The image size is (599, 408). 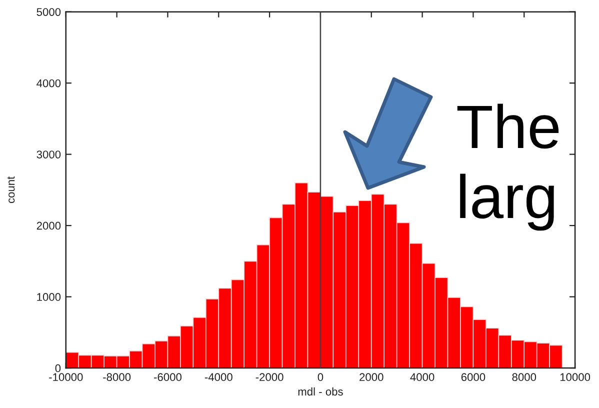 I want to click on y-tick-label: 0, so click(x=58, y=368).